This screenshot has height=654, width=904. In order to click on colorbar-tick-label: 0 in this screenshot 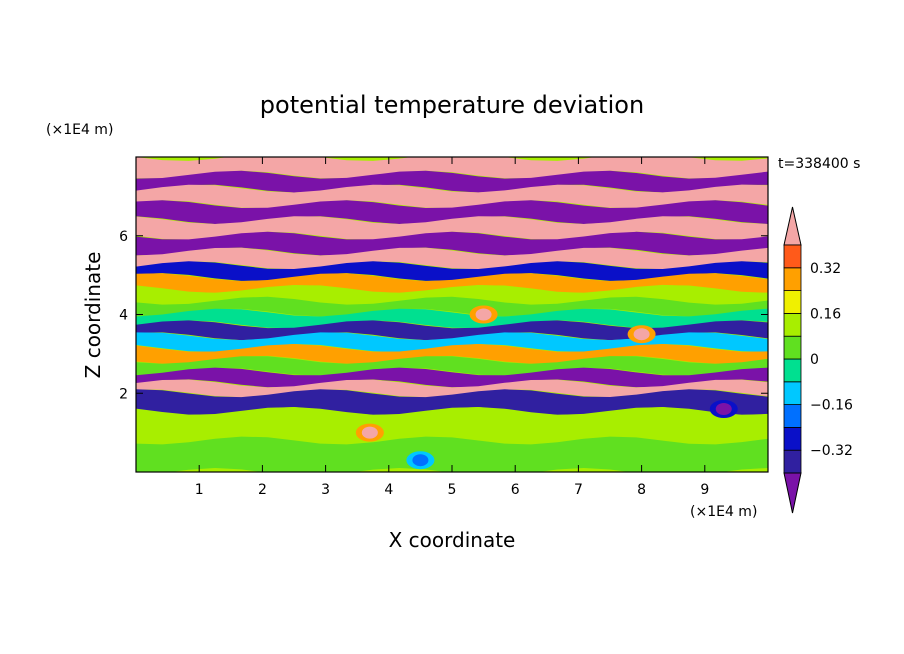, I will do `click(814, 360)`.